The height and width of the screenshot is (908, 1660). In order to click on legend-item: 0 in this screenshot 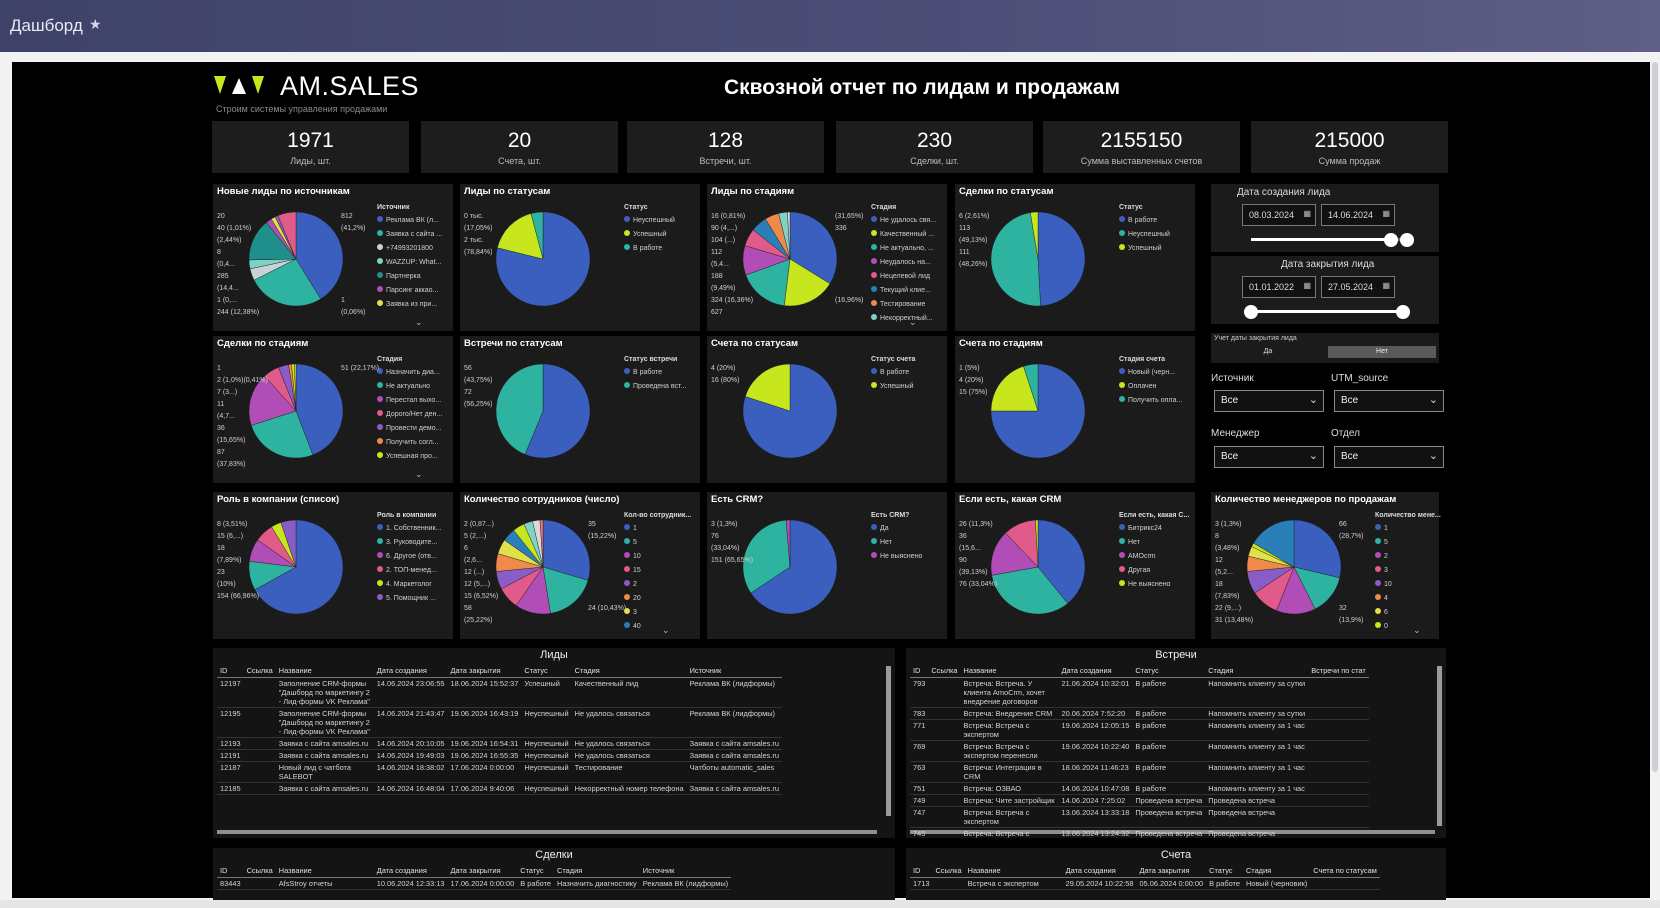, I will do `click(1411, 627)`.